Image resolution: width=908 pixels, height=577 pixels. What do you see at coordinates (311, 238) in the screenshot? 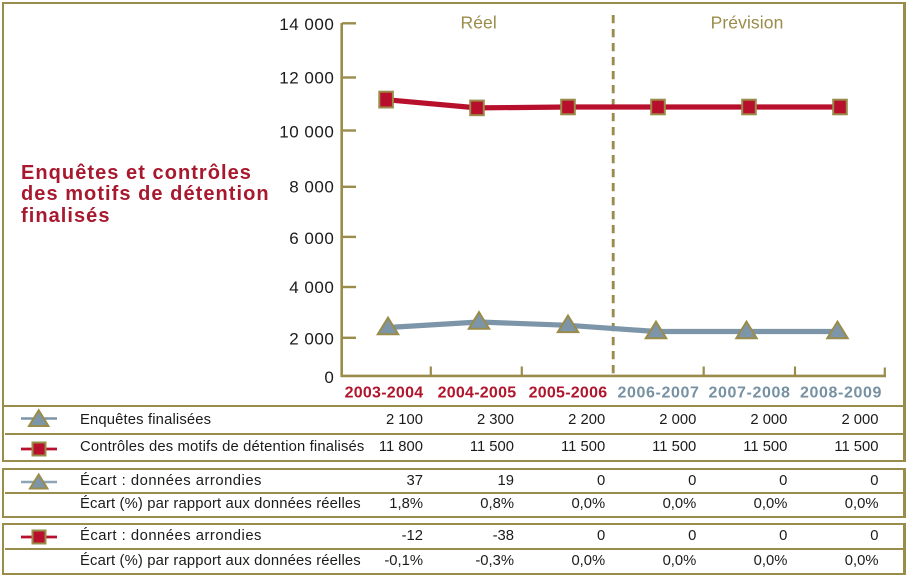
I see `svg-text: 6 000` at bounding box center [311, 238].